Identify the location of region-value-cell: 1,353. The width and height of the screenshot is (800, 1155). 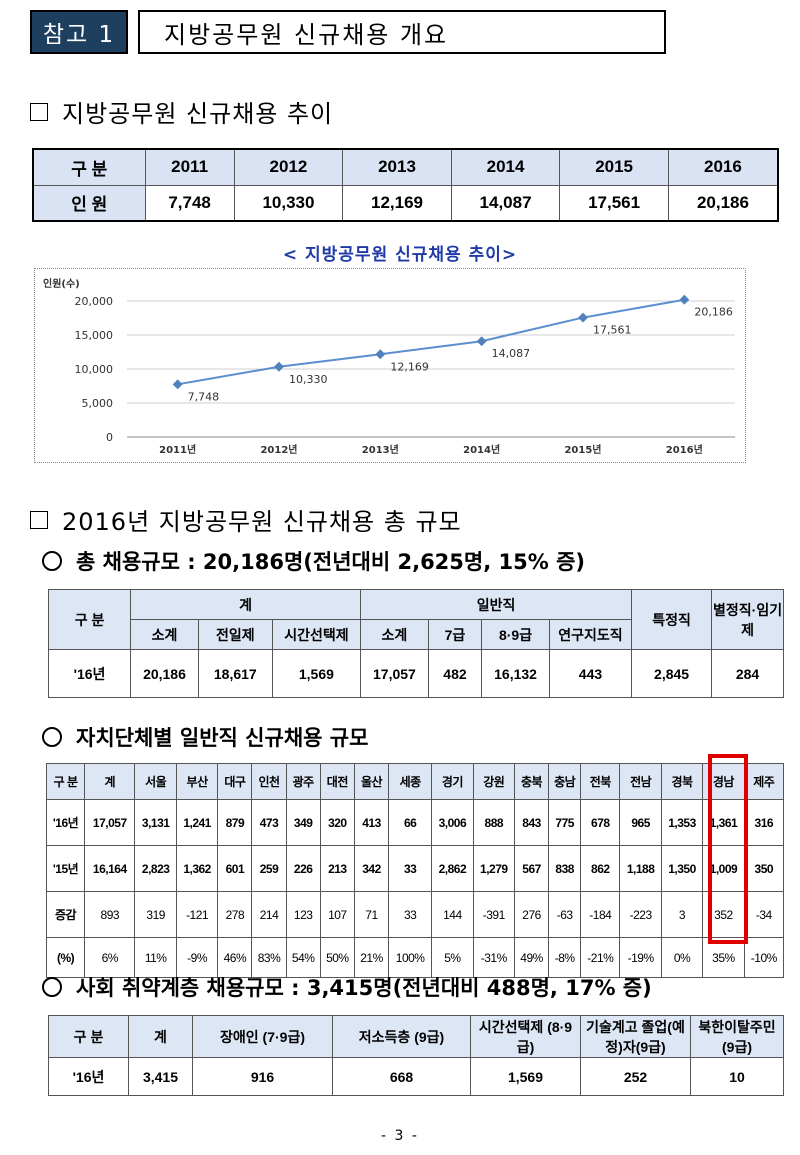
(682, 822).